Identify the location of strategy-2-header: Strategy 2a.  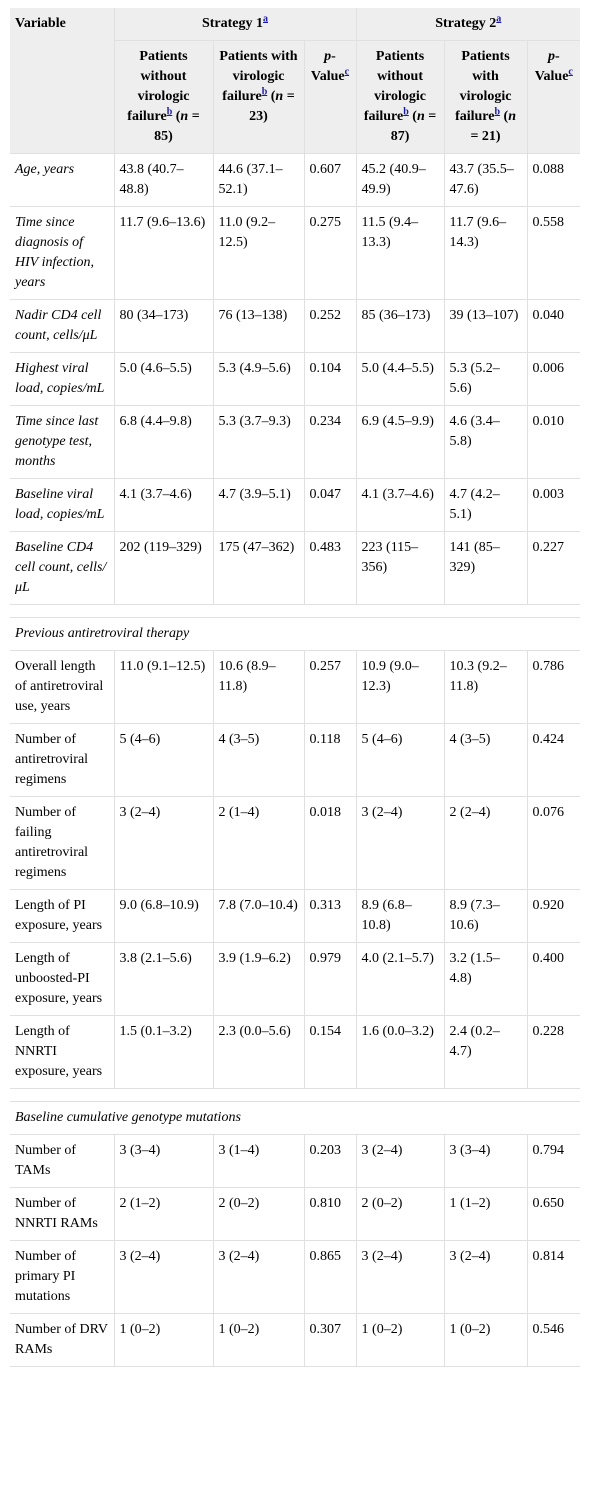
(468, 24).